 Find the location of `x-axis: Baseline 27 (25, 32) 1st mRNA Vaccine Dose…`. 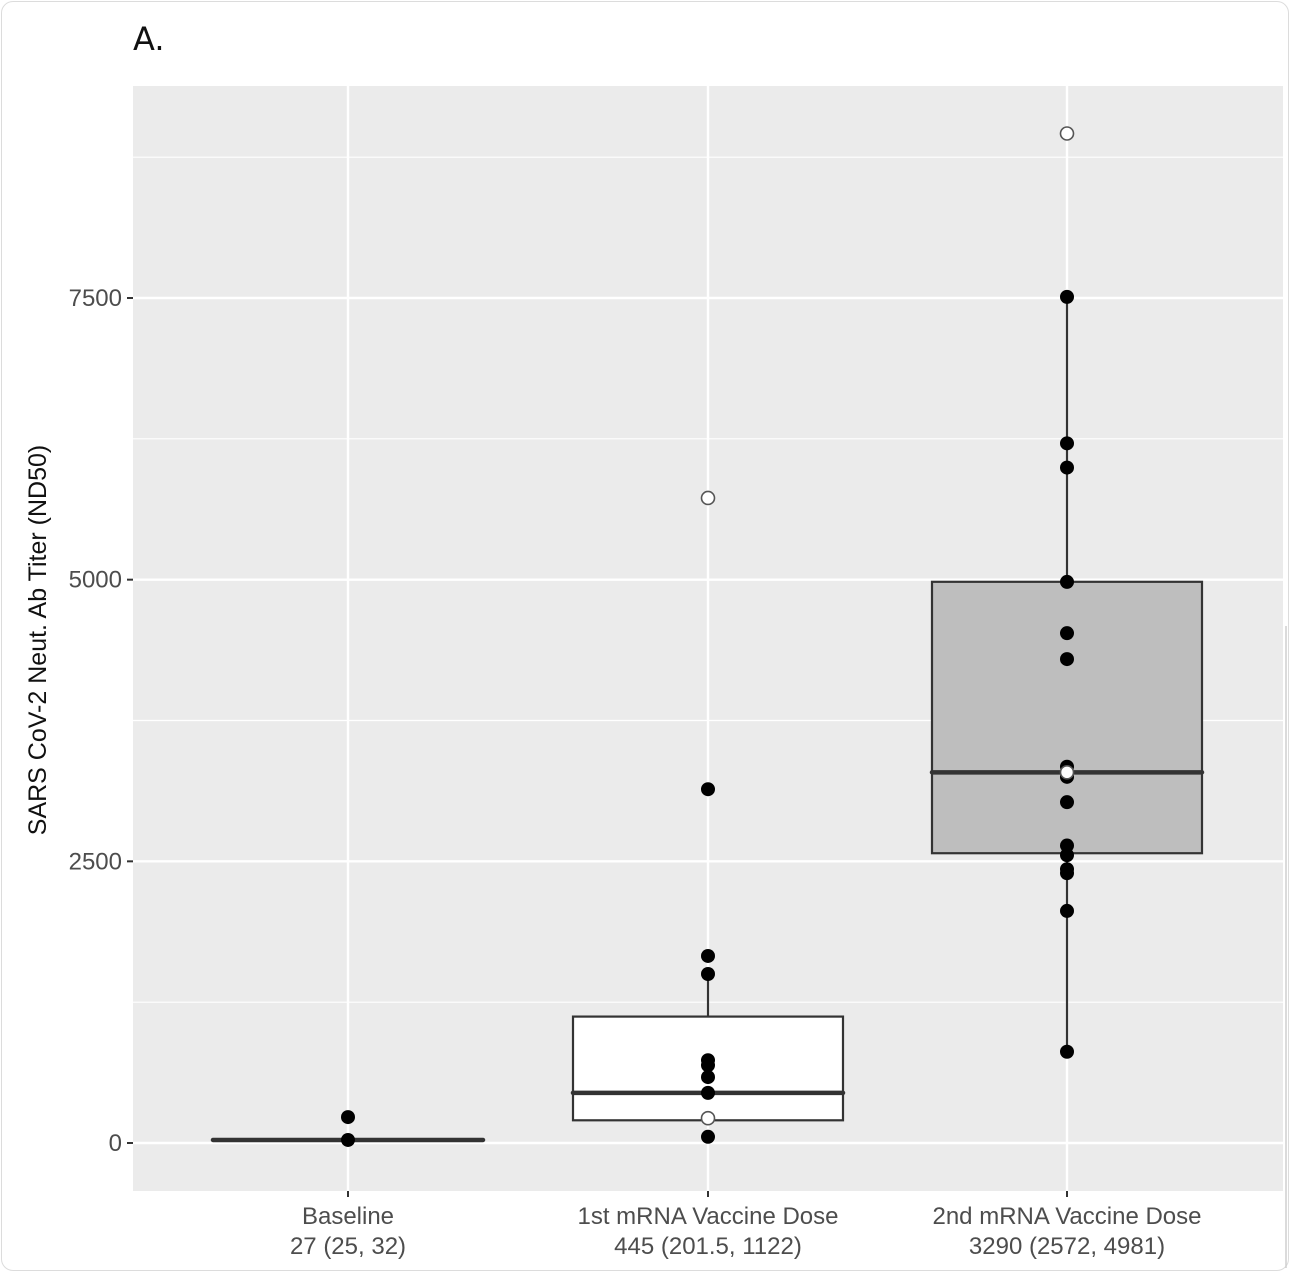

x-axis: Baseline 27 (25, 32) 1st mRNA Vaccine Dose… is located at coordinates (746, 1225).